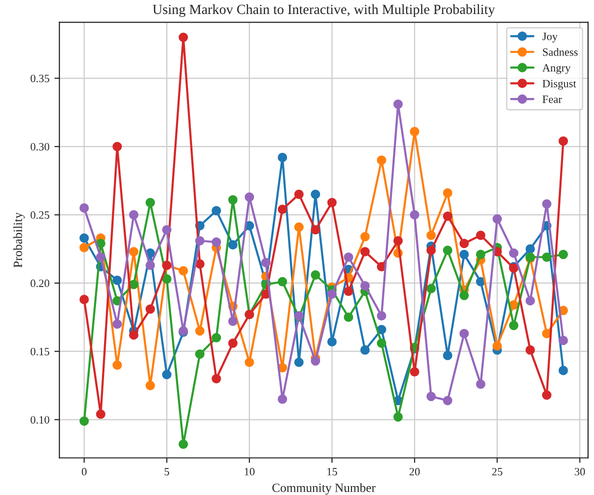  What do you see at coordinates (556, 69) in the screenshot?
I see `legend-label: Angry` at bounding box center [556, 69].